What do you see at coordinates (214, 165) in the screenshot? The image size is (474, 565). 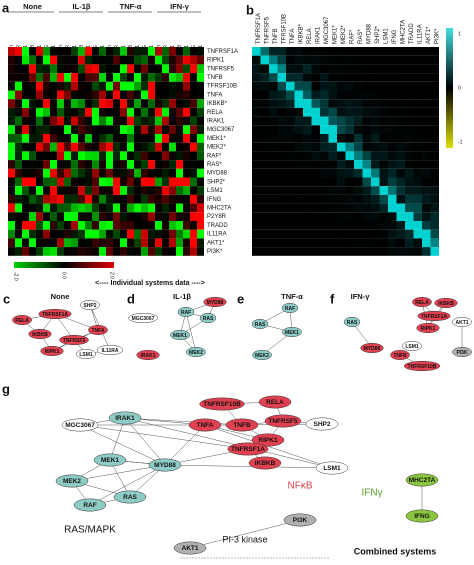 I see `row-label: RAS*` at bounding box center [214, 165].